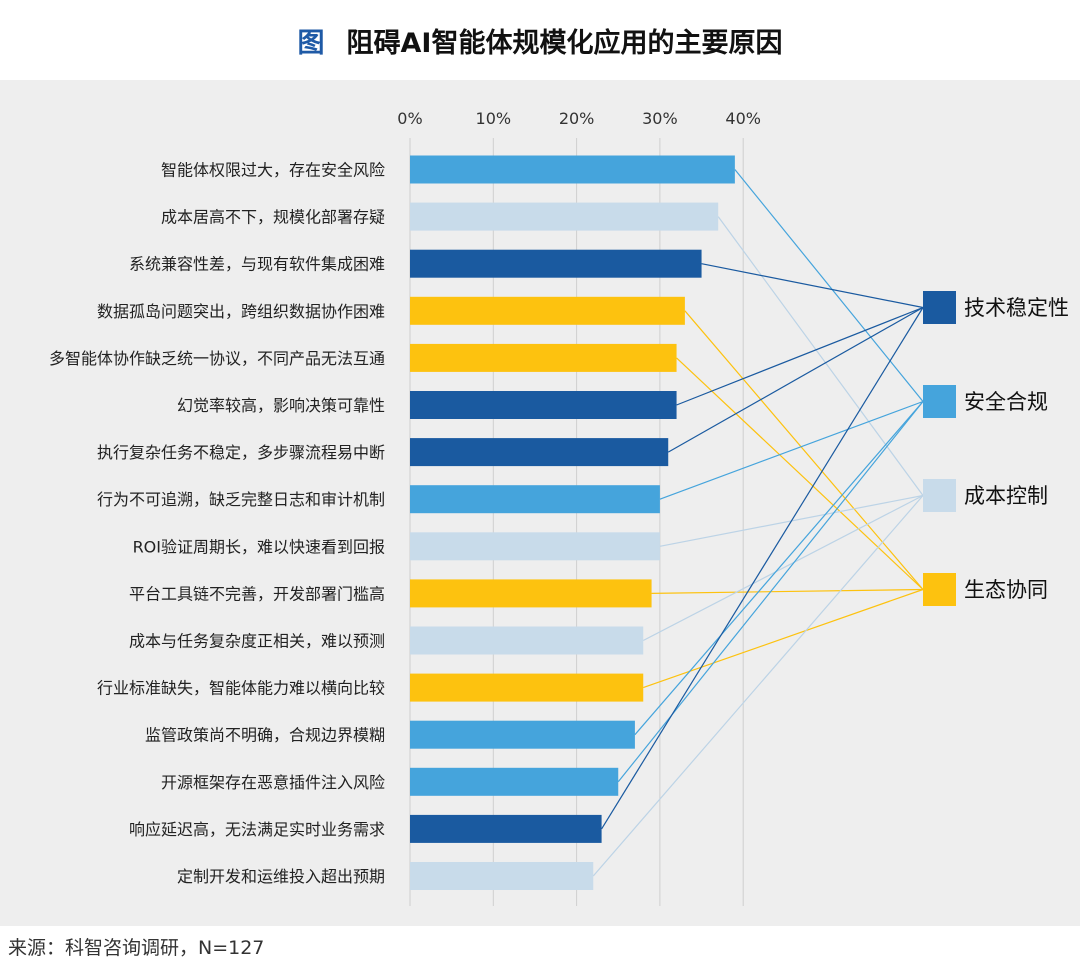 Image resolution: width=1080 pixels, height=966 pixels. What do you see at coordinates (281, 405) in the screenshot?
I see `category-label: 幻觉率较高，影响决策可靠性` at bounding box center [281, 405].